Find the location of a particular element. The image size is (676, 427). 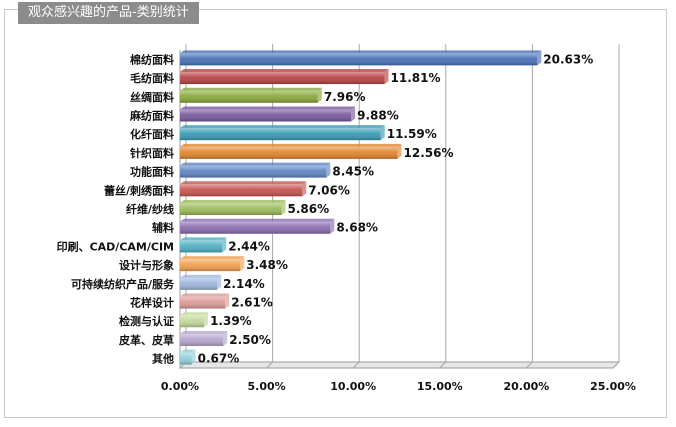

category-label: 针织面料 is located at coordinates (152, 153).